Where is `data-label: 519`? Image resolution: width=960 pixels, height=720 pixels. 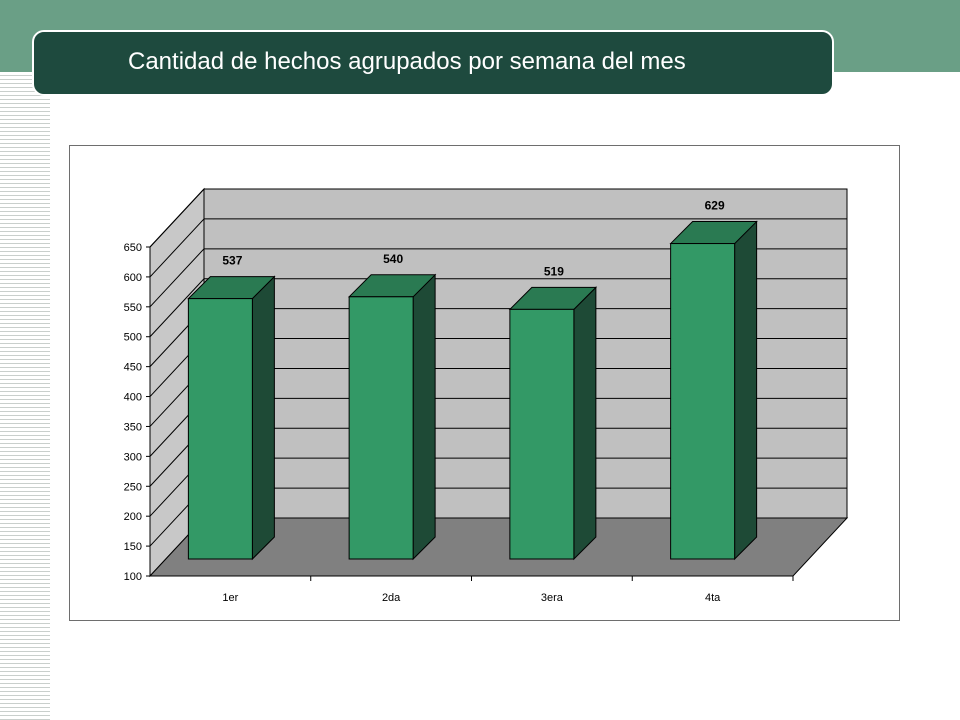
data-label: 519 is located at coordinates (554, 271).